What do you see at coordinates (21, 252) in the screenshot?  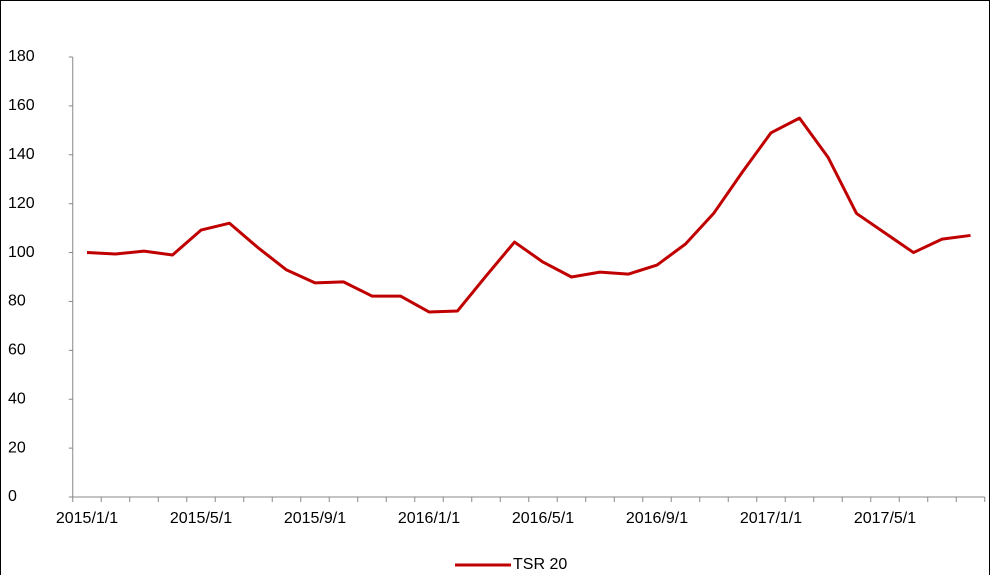 I see `y-tick-label: 100` at bounding box center [21, 252].